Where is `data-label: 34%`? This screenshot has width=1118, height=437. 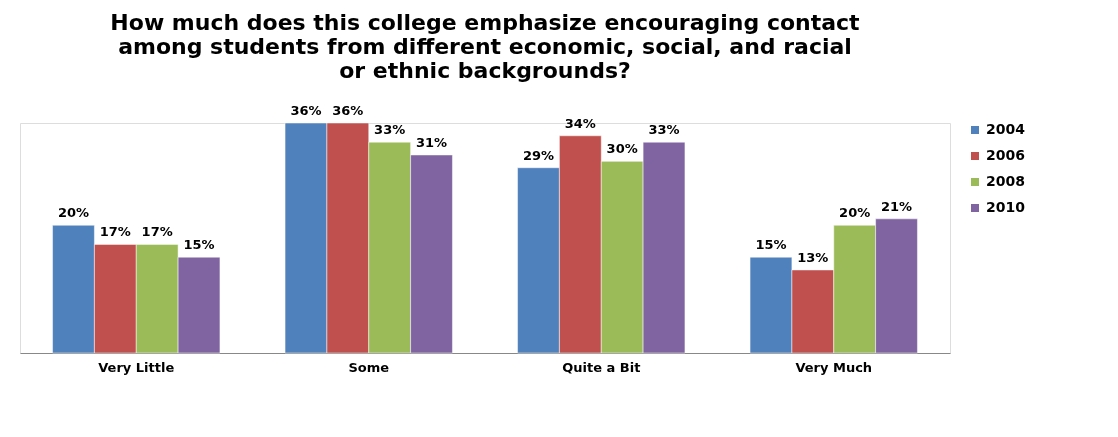
data-label: 34% is located at coordinates (580, 123).